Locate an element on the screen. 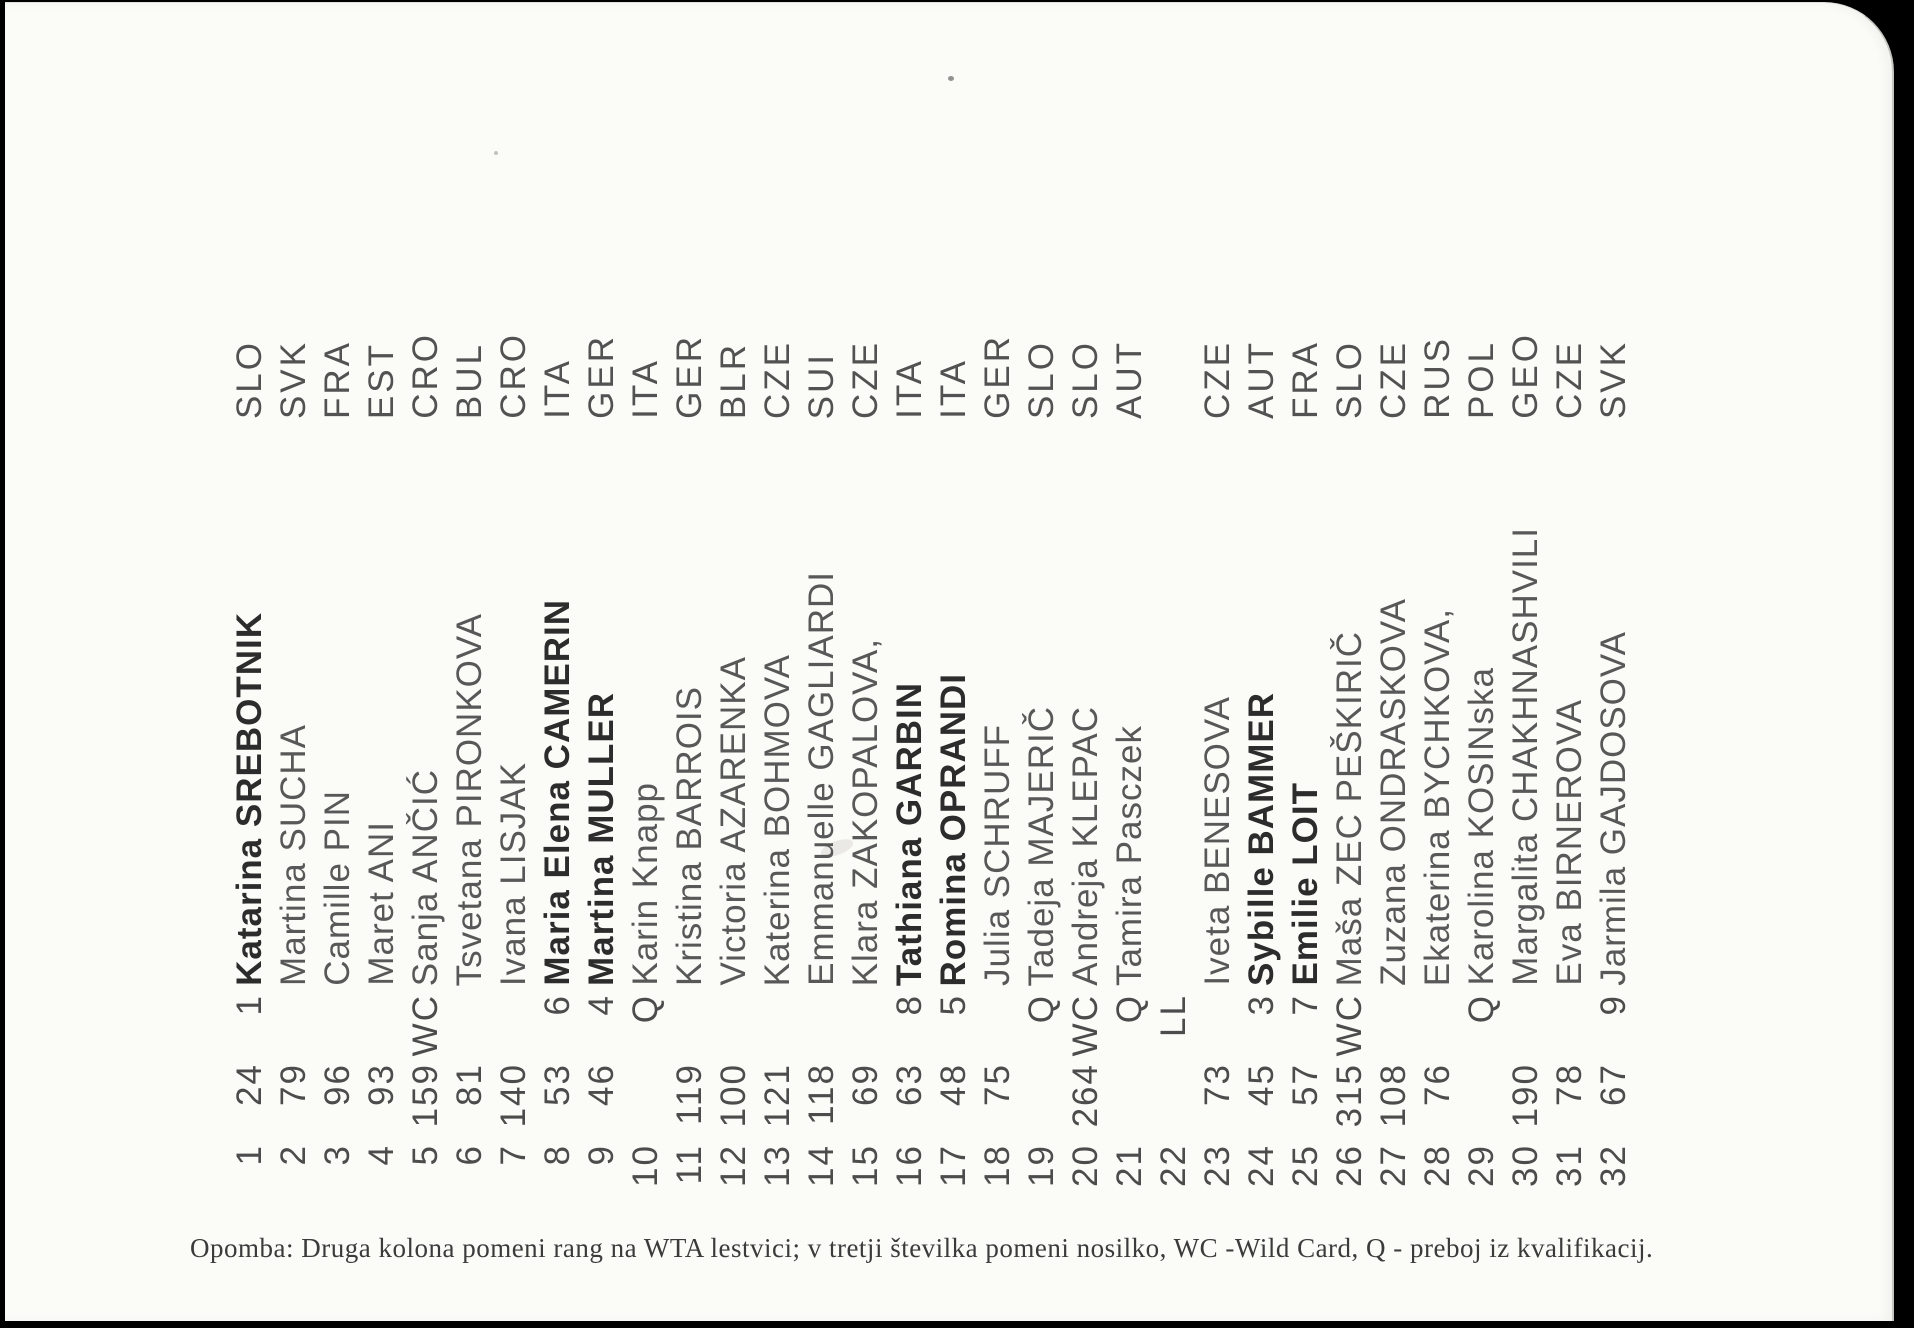 This screenshot has width=1914, height=1328. entry-wta-rank: 78 is located at coordinates (1569, 1084).